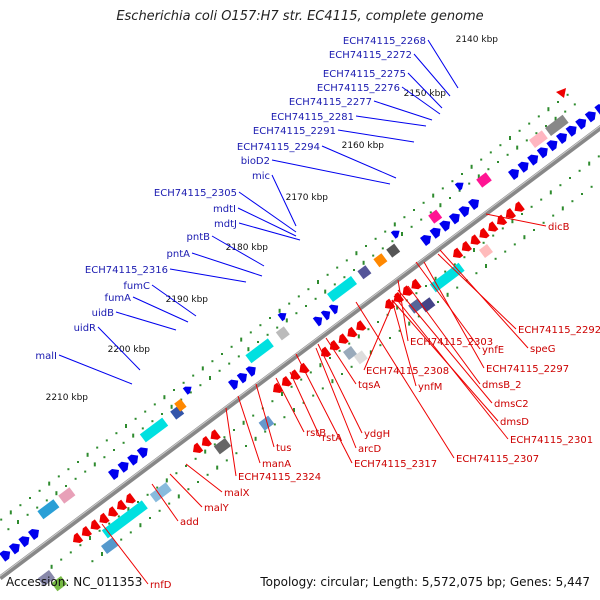  I want to click on forward-gene-label: ECH74115_2275, so click(364, 74).